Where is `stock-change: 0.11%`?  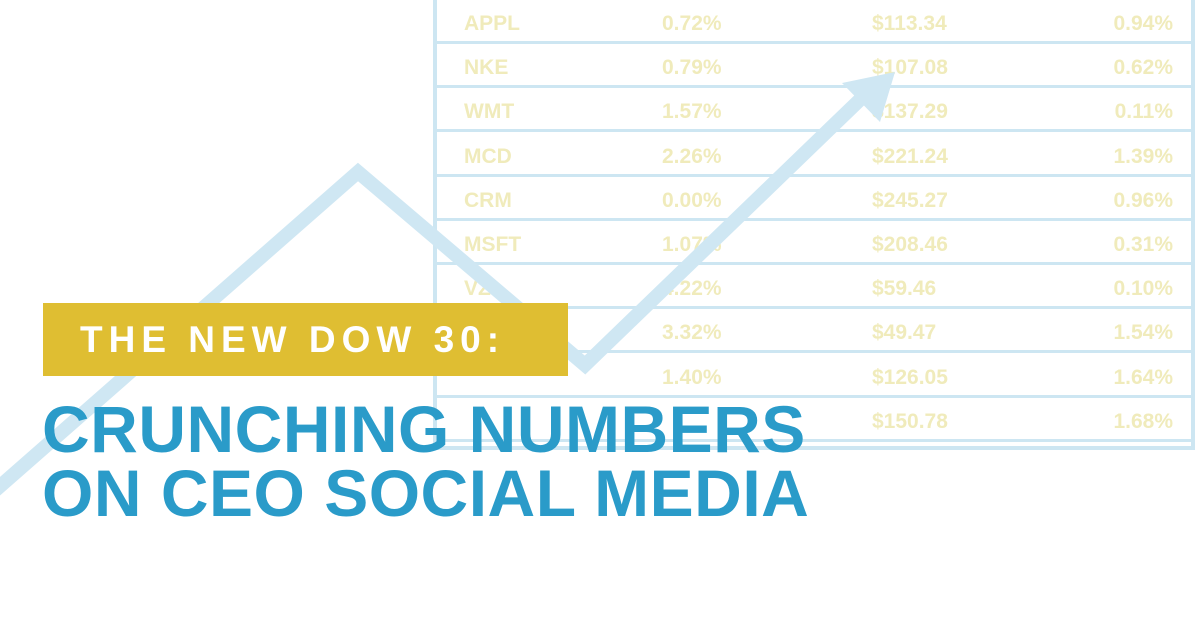
stock-change: 0.11% is located at coordinates (1143, 112).